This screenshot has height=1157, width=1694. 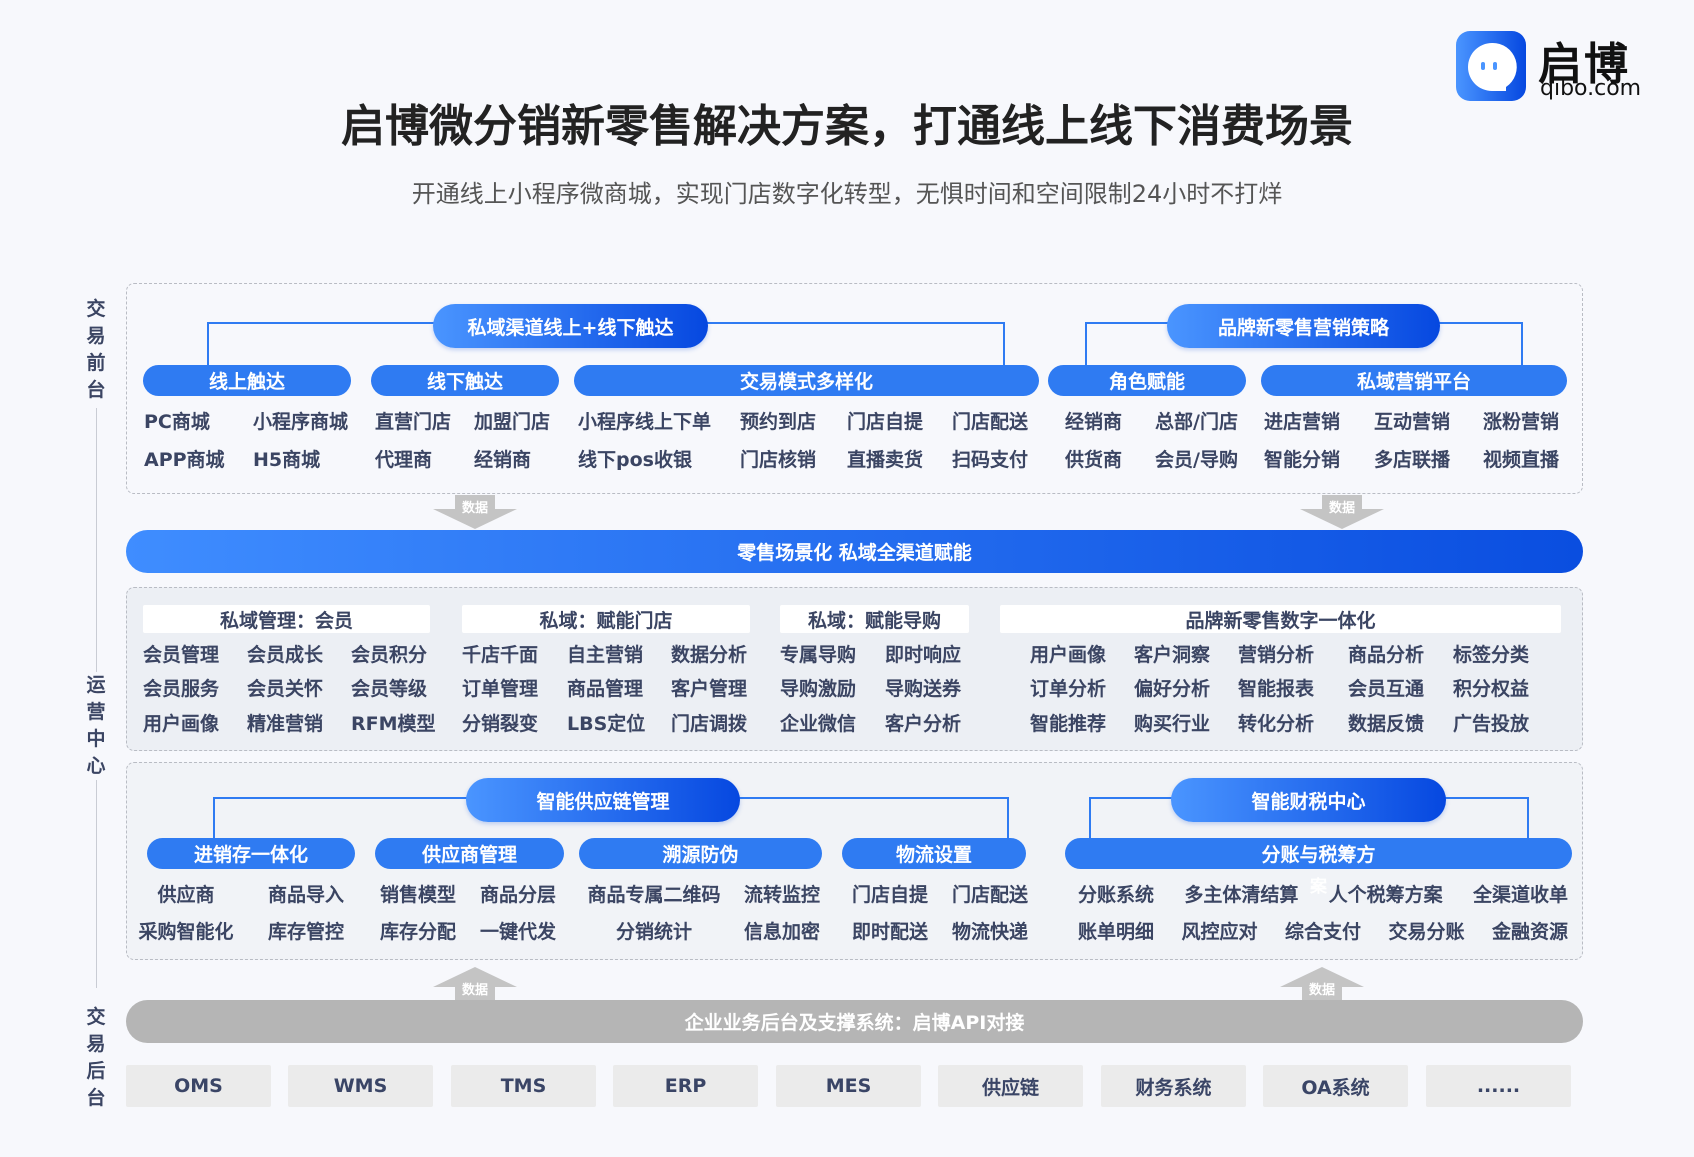 What do you see at coordinates (1068, 723) in the screenshot?
I see `list-item: 智能推荐` at bounding box center [1068, 723].